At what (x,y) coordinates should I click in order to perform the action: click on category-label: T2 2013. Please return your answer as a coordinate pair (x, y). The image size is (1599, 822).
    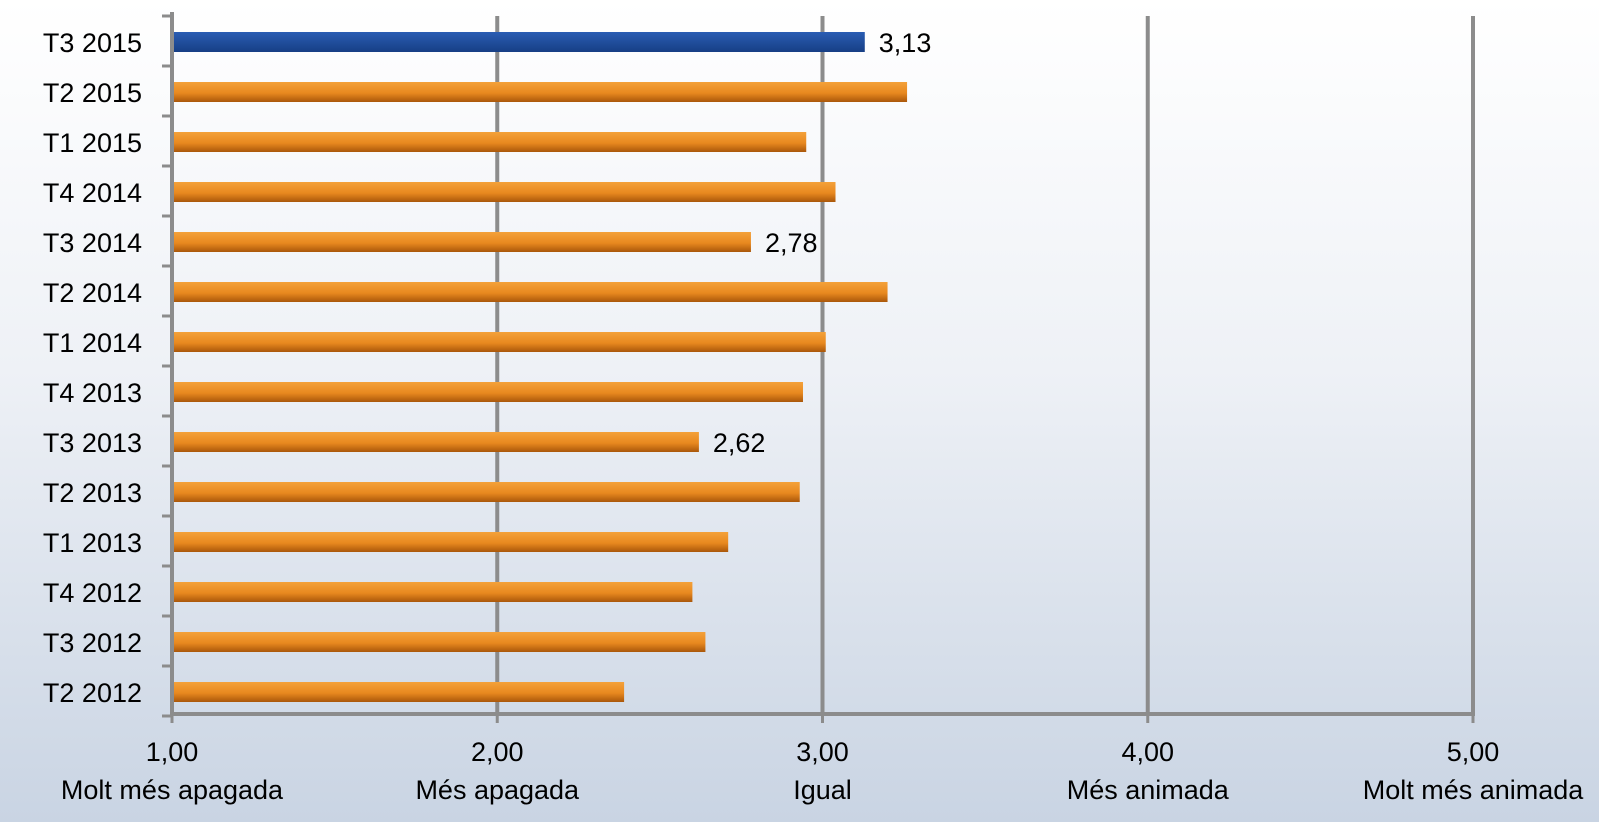
    Looking at the image, I should click on (92, 493).